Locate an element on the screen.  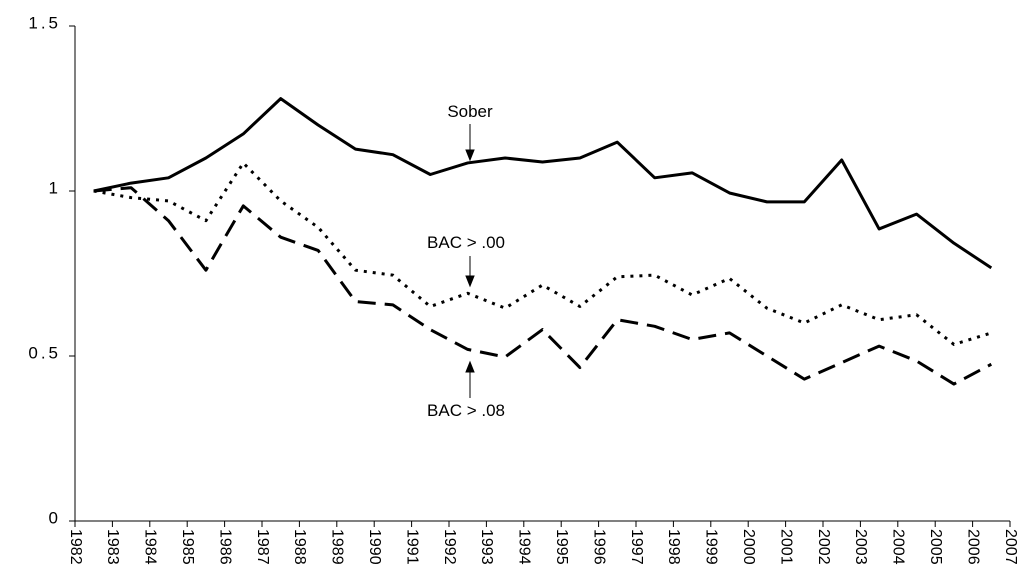
x-tick-label: 1989 is located at coordinates (337, 547).